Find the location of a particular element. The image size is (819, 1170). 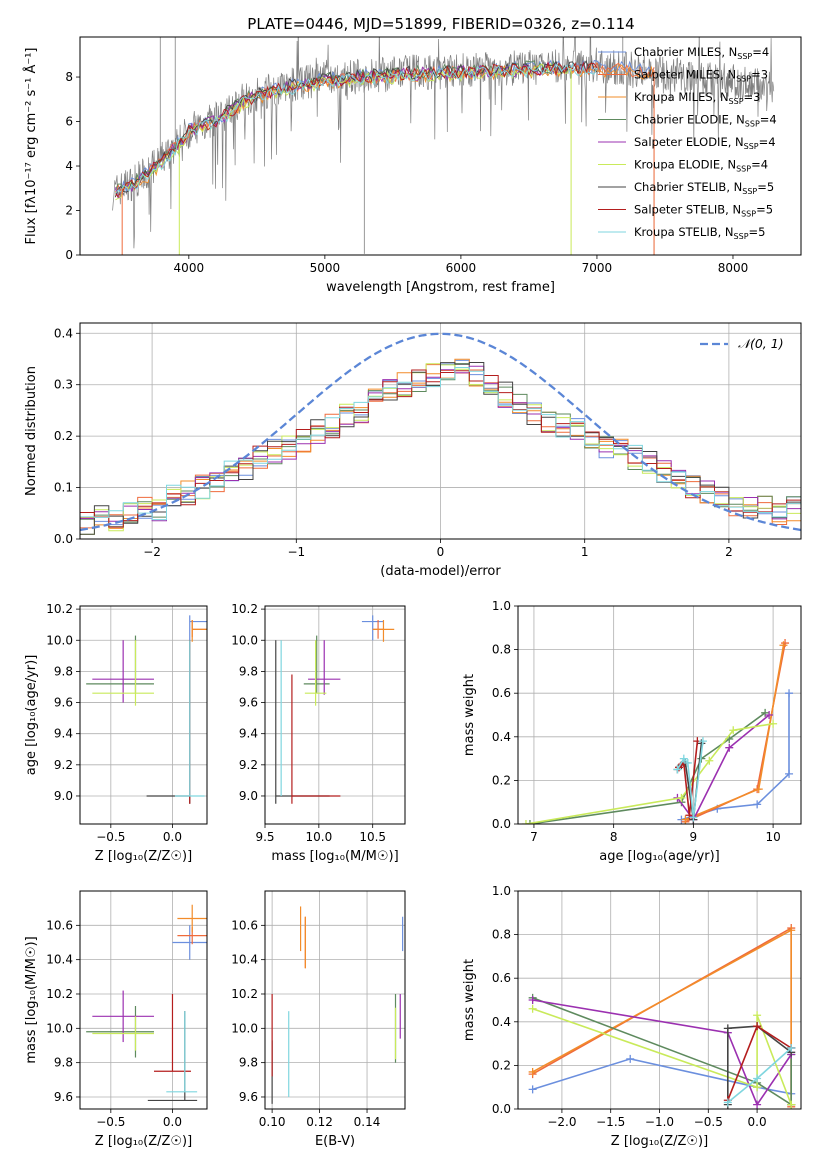

y-tick-label: 0.4 is located at coordinates (63, 333).